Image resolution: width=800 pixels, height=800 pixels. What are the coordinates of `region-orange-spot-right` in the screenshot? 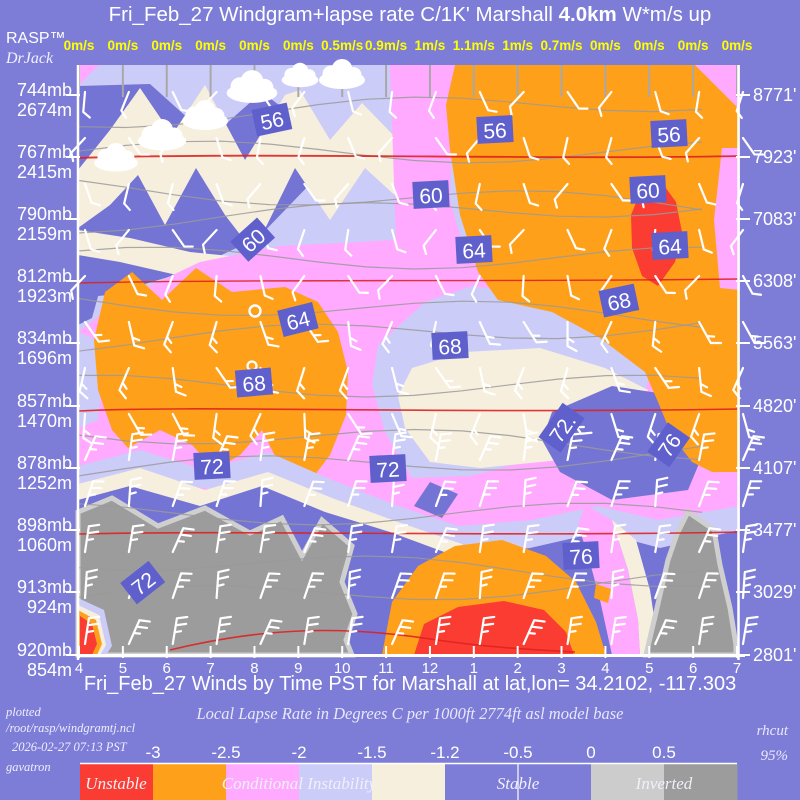 It's located at (602, 593).